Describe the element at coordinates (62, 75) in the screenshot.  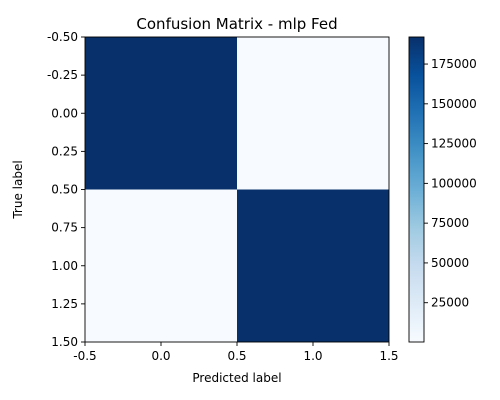
I see `y-tick-label: -0.25` at that location.